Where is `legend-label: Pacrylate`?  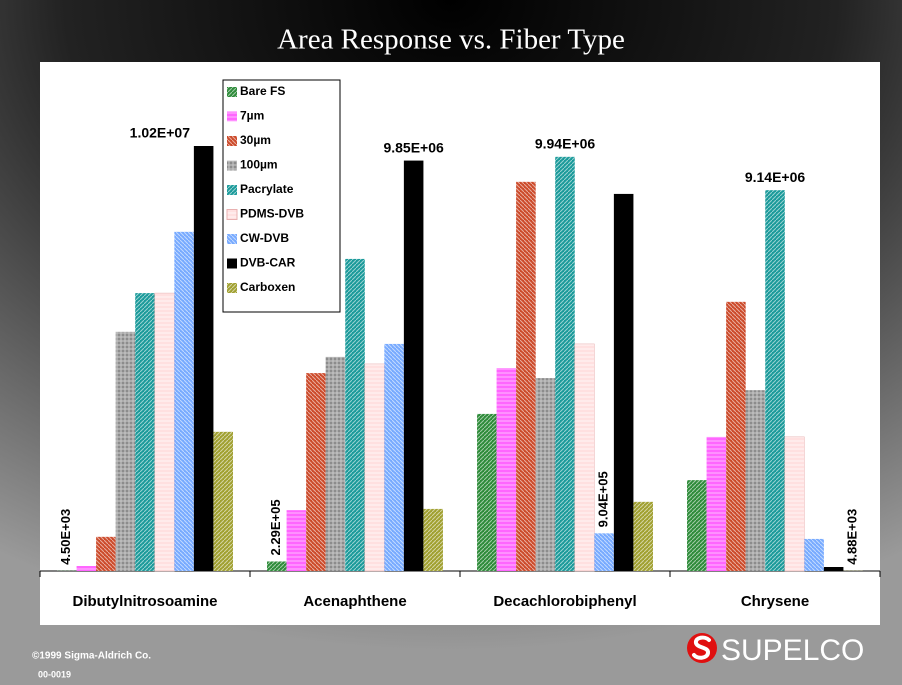 legend-label: Pacrylate is located at coordinates (267, 189).